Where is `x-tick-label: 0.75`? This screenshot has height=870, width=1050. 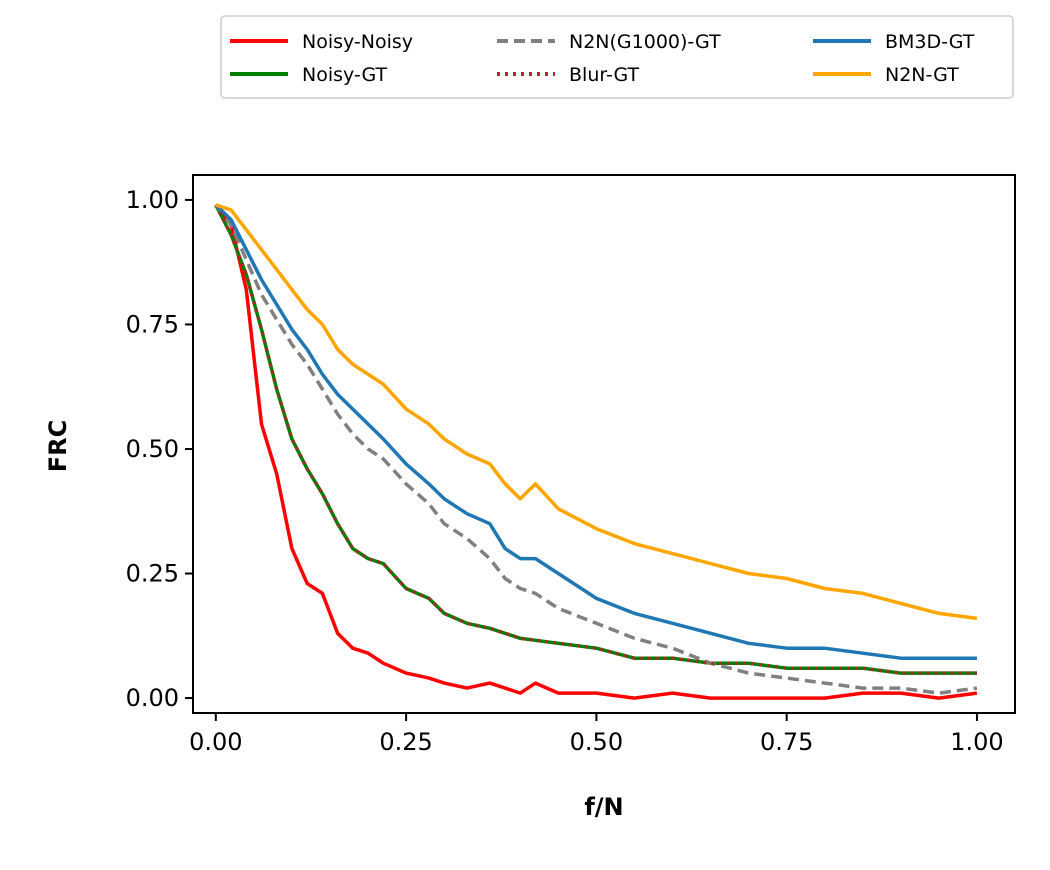 x-tick-label: 0.75 is located at coordinates (786, 742).